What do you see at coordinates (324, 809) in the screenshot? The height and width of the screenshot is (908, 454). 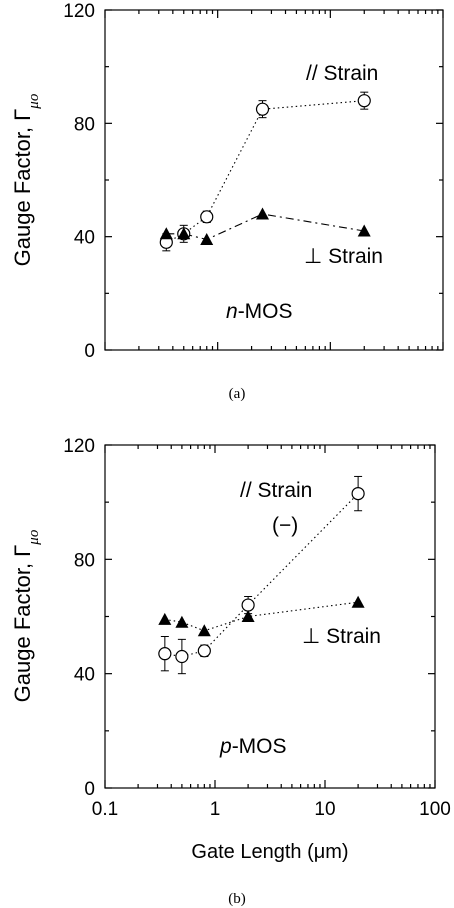 I see `x-tick-label: 10` at bounding box center [324, 809].